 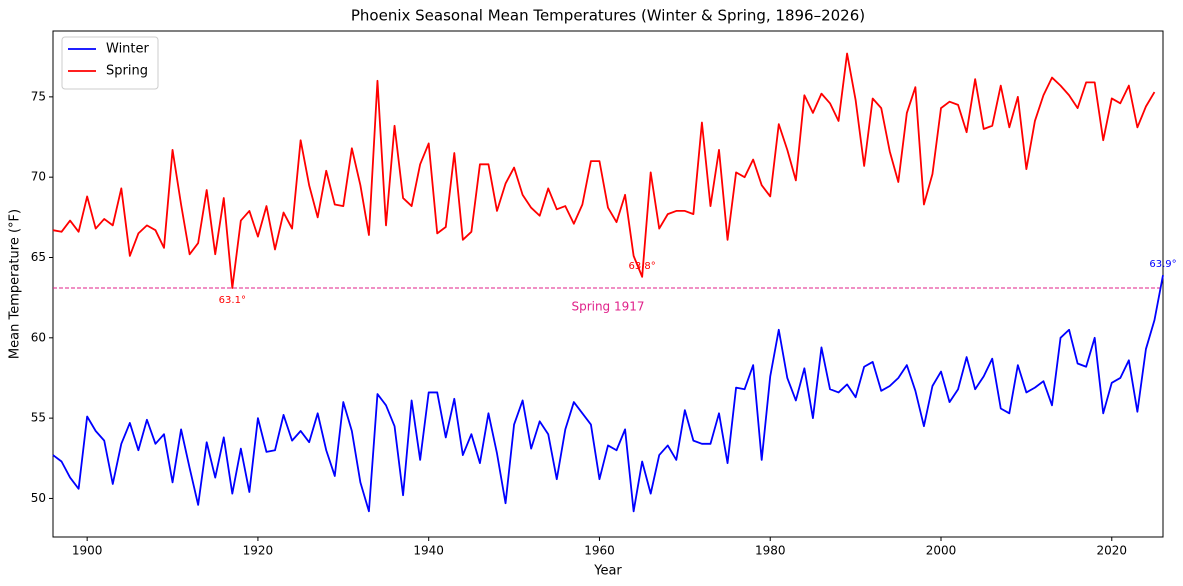 What do you see at coordinates (770, 551) in the screenshot?
I see `x-tick-label: 1980` at bounding box center [770, 551].